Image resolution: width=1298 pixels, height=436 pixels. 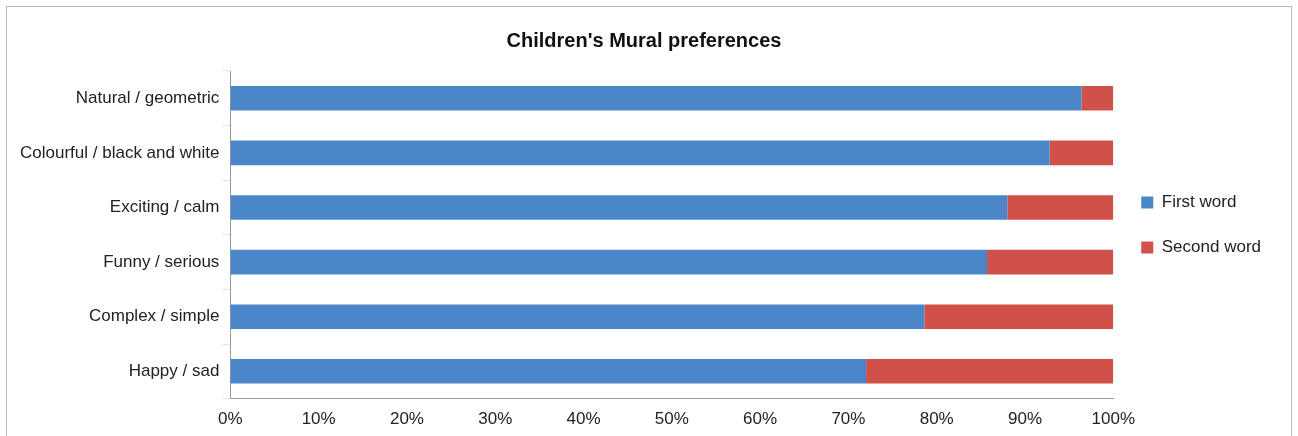 What do you see at coordinates (583, 419) in the screenshot?
I see `x-tick-label: 40%` at bounding box center [583, 419].